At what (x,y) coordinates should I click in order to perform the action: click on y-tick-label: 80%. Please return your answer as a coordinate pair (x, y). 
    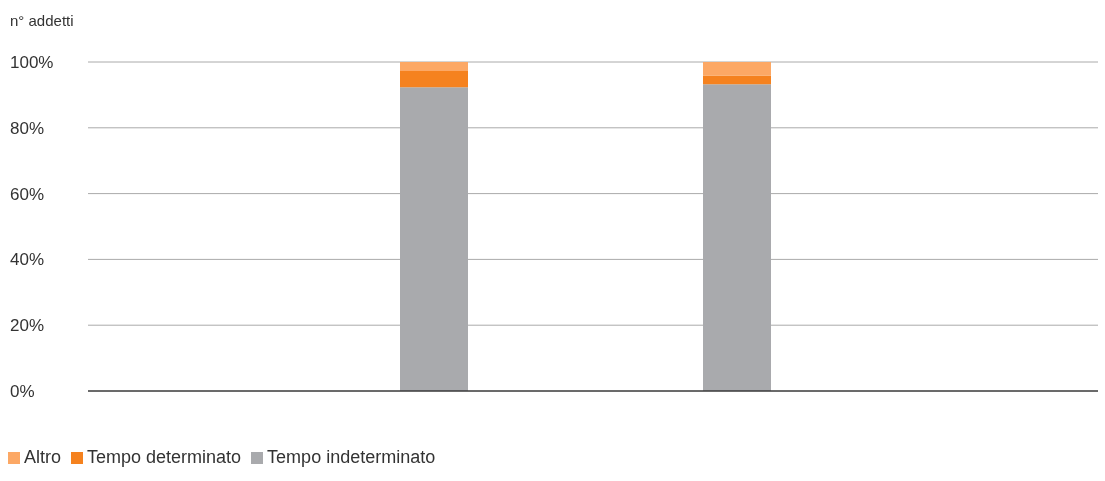
    Looking at the image, I should click on (27, 128).